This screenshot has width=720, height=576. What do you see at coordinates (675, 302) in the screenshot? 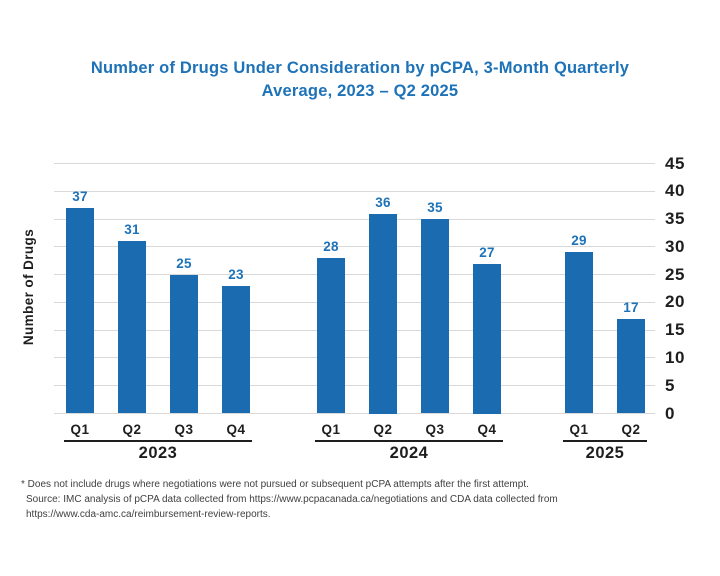
I see `y-axis-tick-label: 20` at bounding box center [675, 302].